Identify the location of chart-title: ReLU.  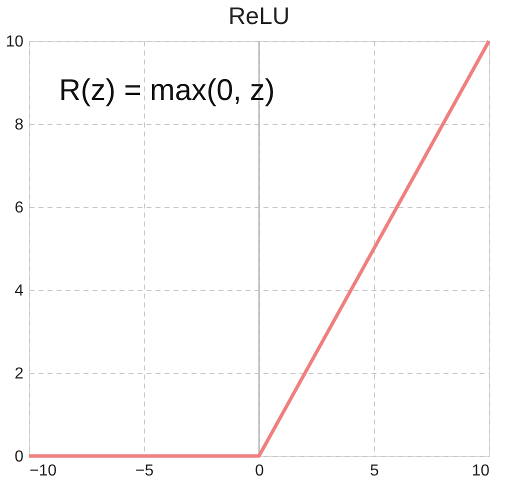
(259, 16).